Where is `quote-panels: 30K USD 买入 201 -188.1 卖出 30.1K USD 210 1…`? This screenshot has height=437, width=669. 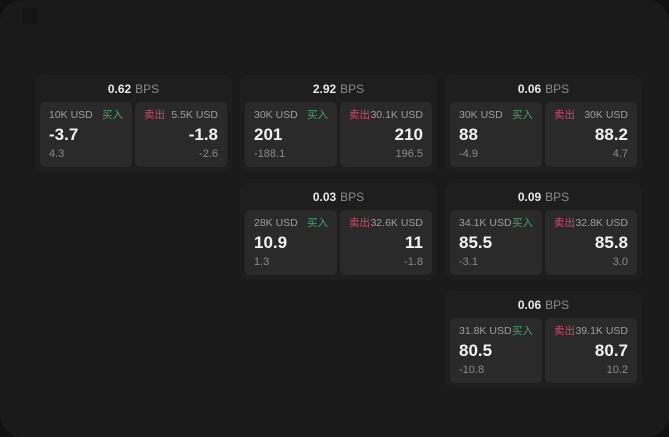
quote-panels: 30K USD 买入 201 -188.1 卖出 30.1K USD 210 1… is located at coordinates (338, 134).